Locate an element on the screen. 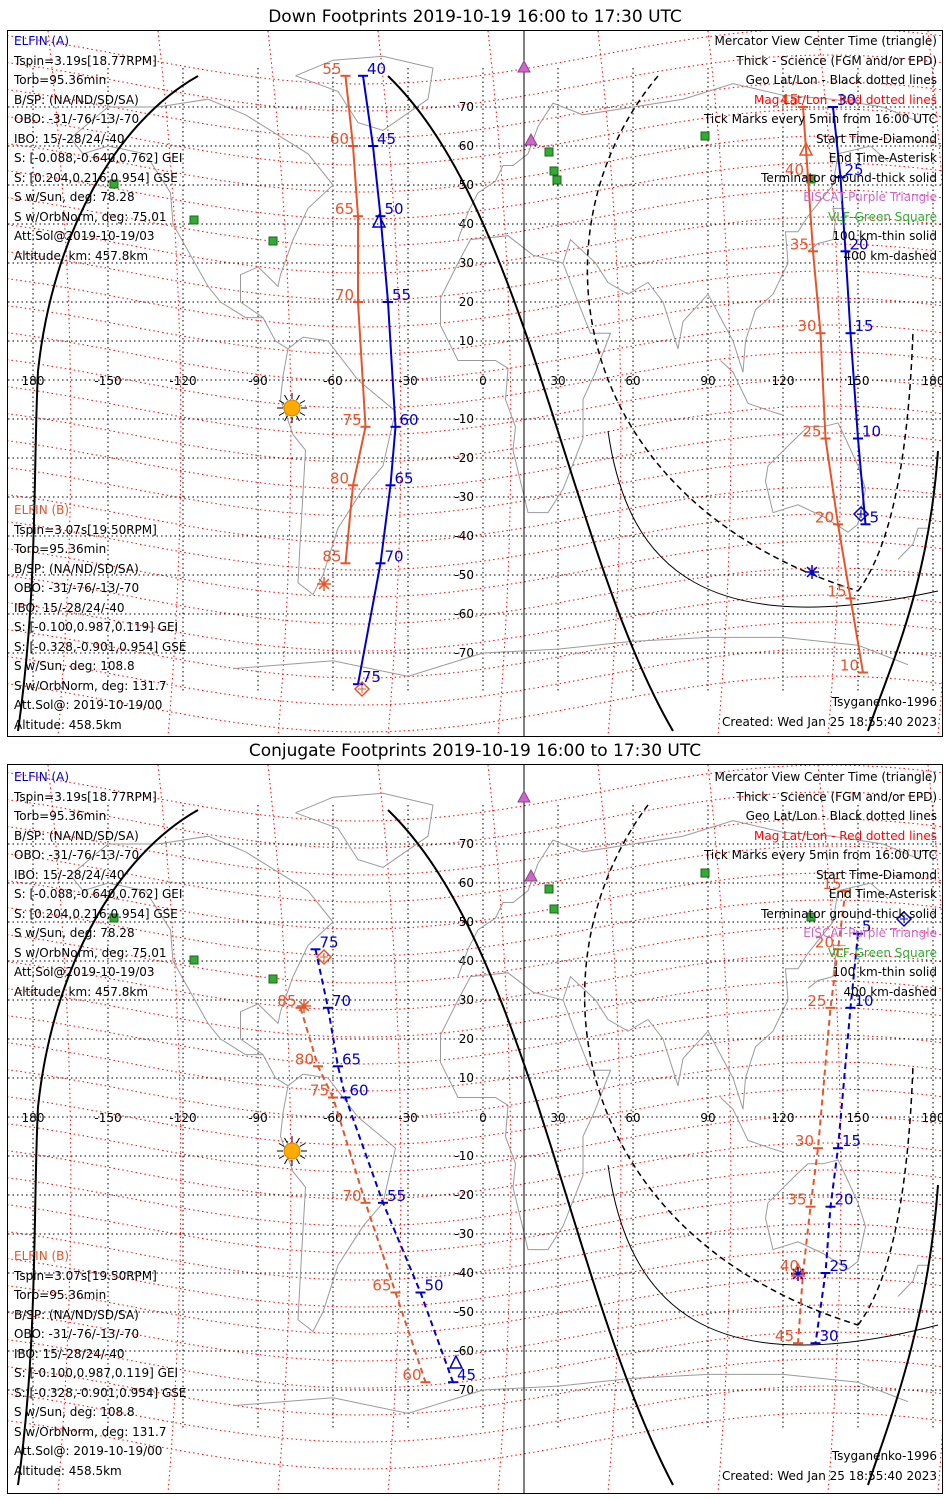  tick-label: 70 is located at coordinates (351, 1196).